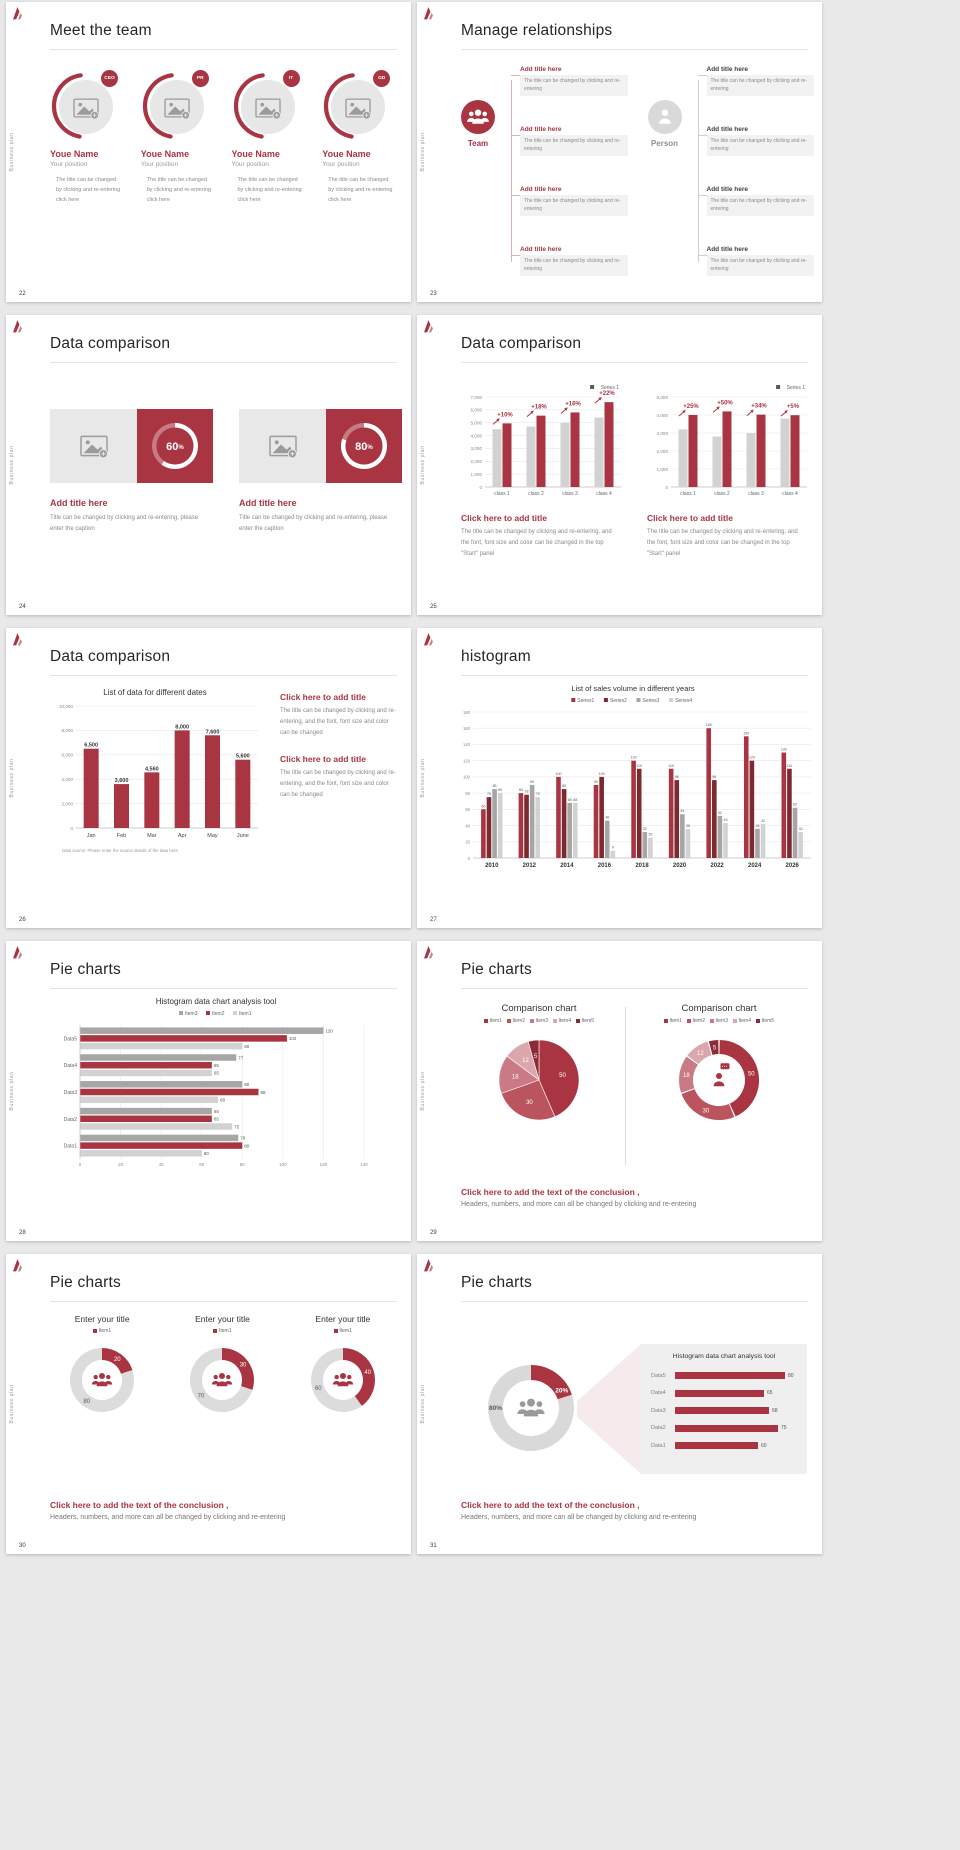 This screenshot has height=1850, width=960. I want to click on svg-text: Series2, so click(618, 701).